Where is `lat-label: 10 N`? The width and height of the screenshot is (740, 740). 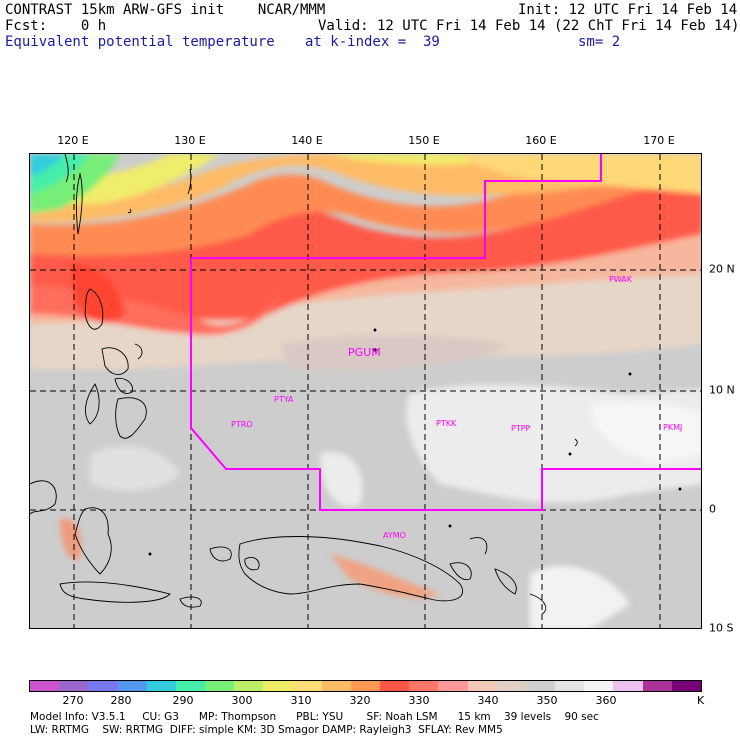
lat-label: 10 N is located at coordinates (722, 390).